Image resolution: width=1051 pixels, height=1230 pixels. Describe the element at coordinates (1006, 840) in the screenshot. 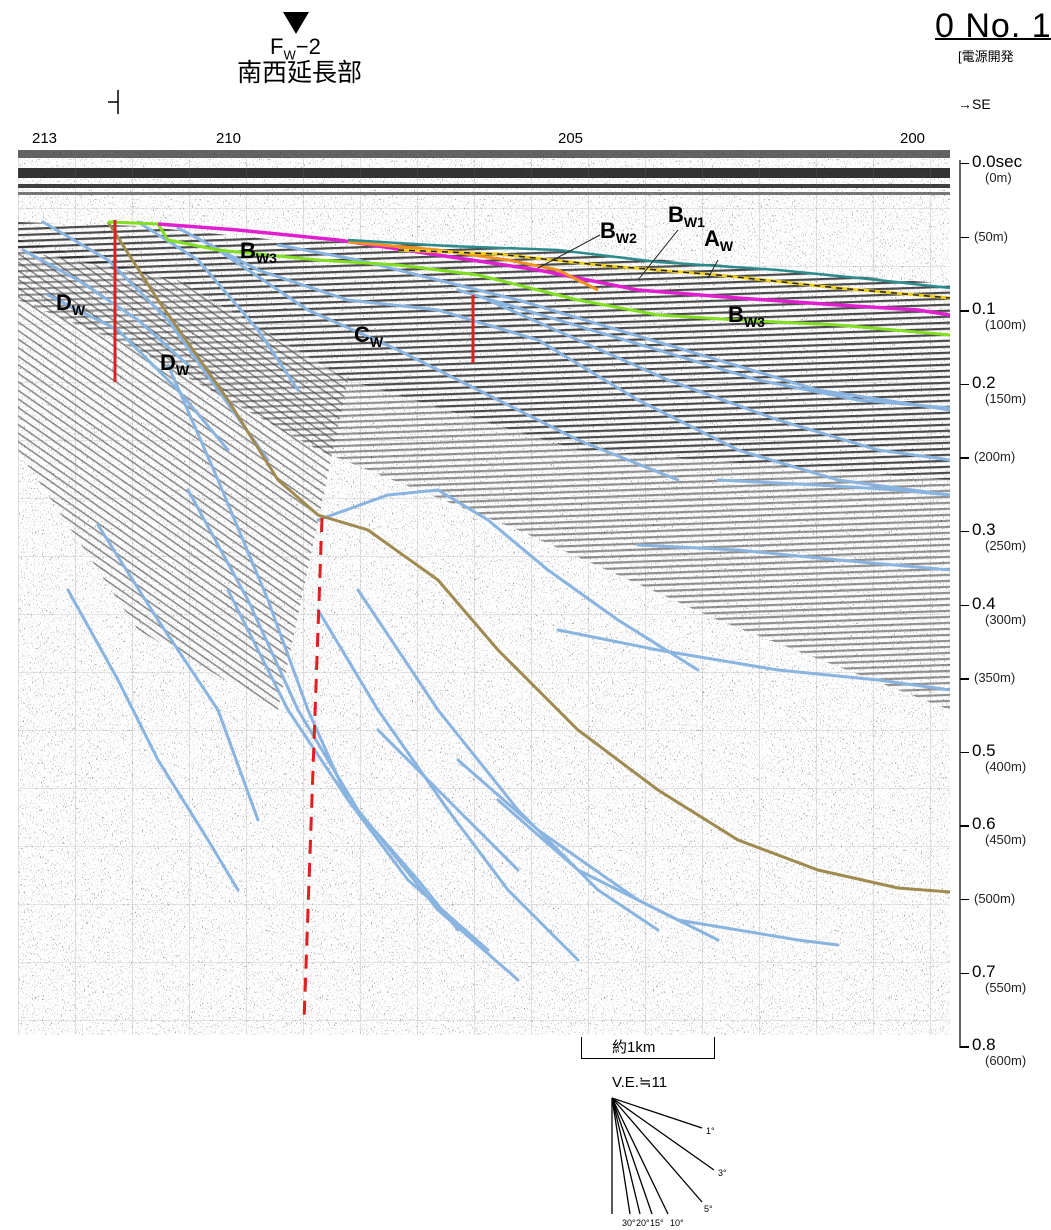

I see `axis-depth-label: (450m)` at that location.